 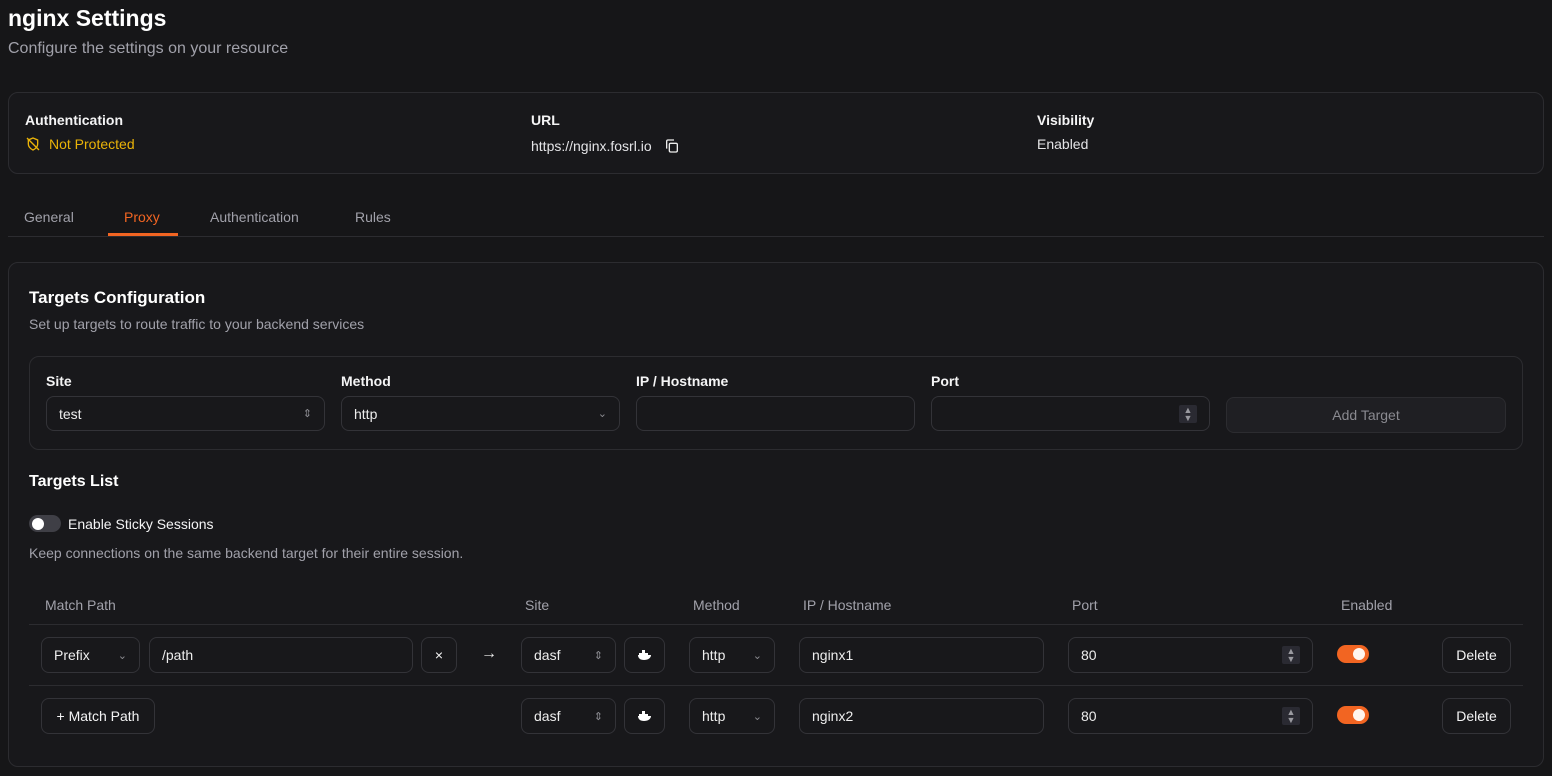 I want to click on col-method: Method, so click(x=716, y=605).